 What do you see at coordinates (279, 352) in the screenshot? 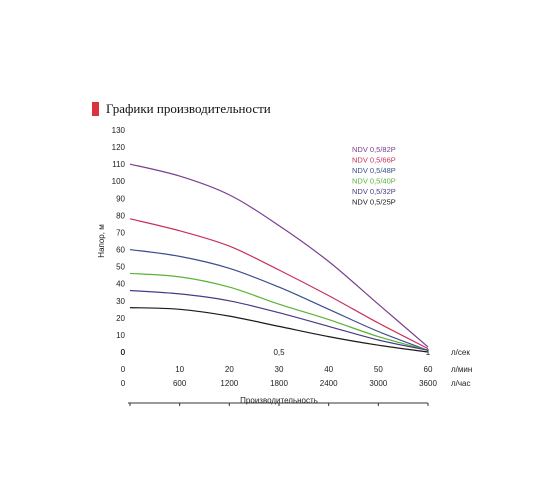
I see `x-tick-label: 0,5` at bounding box center [279, 352].